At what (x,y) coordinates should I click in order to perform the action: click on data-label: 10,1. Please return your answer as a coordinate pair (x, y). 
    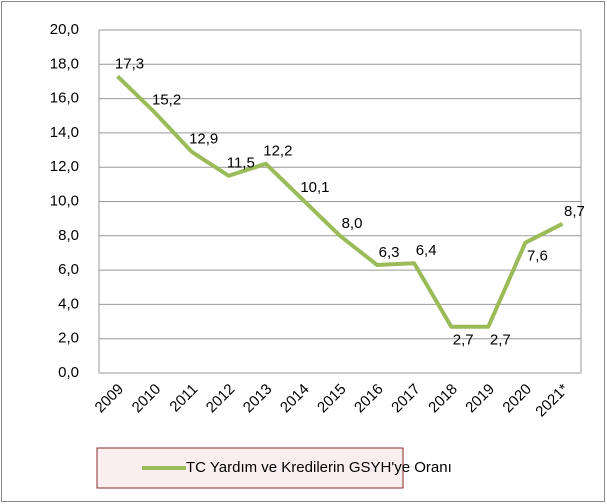
    Looking at the image, I should click on (314, 187).